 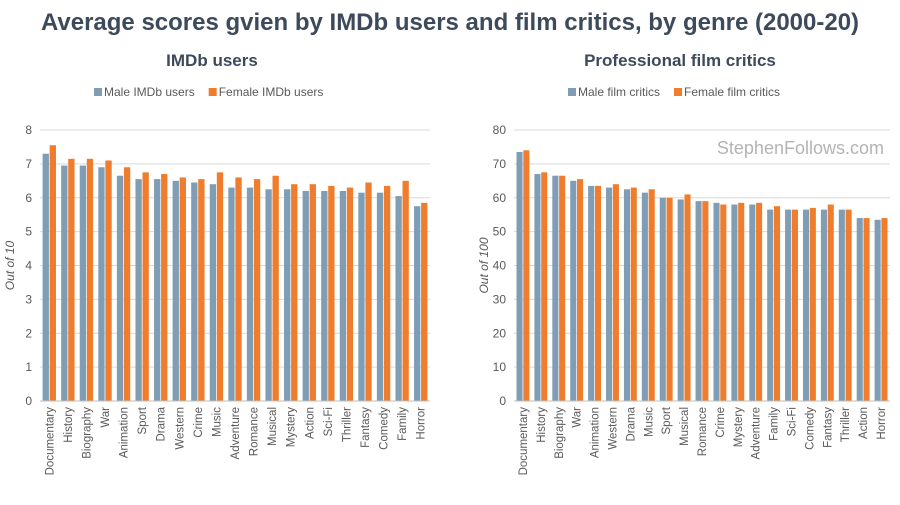 What do you see at coordinates (271, 92) in the screenshot?
I see `legend-label: Female IMDb users` at bounding box center [271, 92].